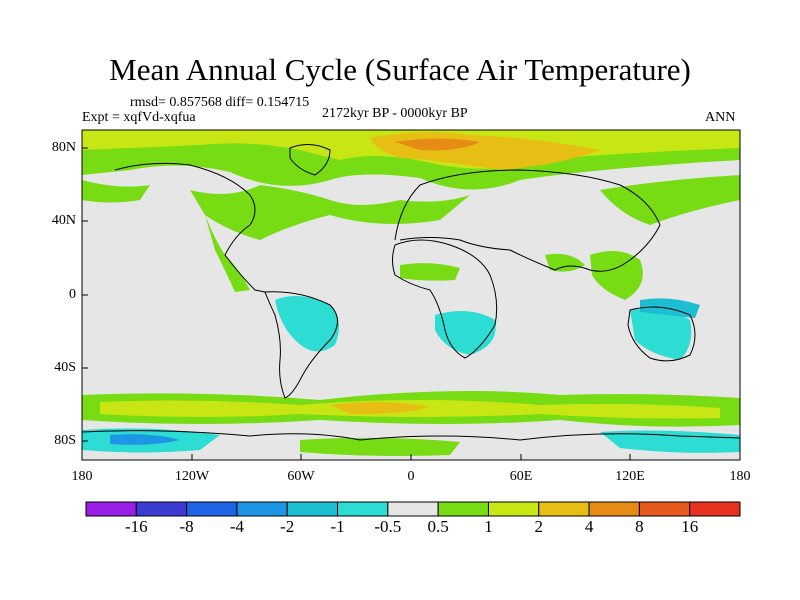 The image size is (800, 600). What do you see at coordinates (136, 526) in the screenshot?
I see `colorbar-label: -16` at bounding box center [136, 526].